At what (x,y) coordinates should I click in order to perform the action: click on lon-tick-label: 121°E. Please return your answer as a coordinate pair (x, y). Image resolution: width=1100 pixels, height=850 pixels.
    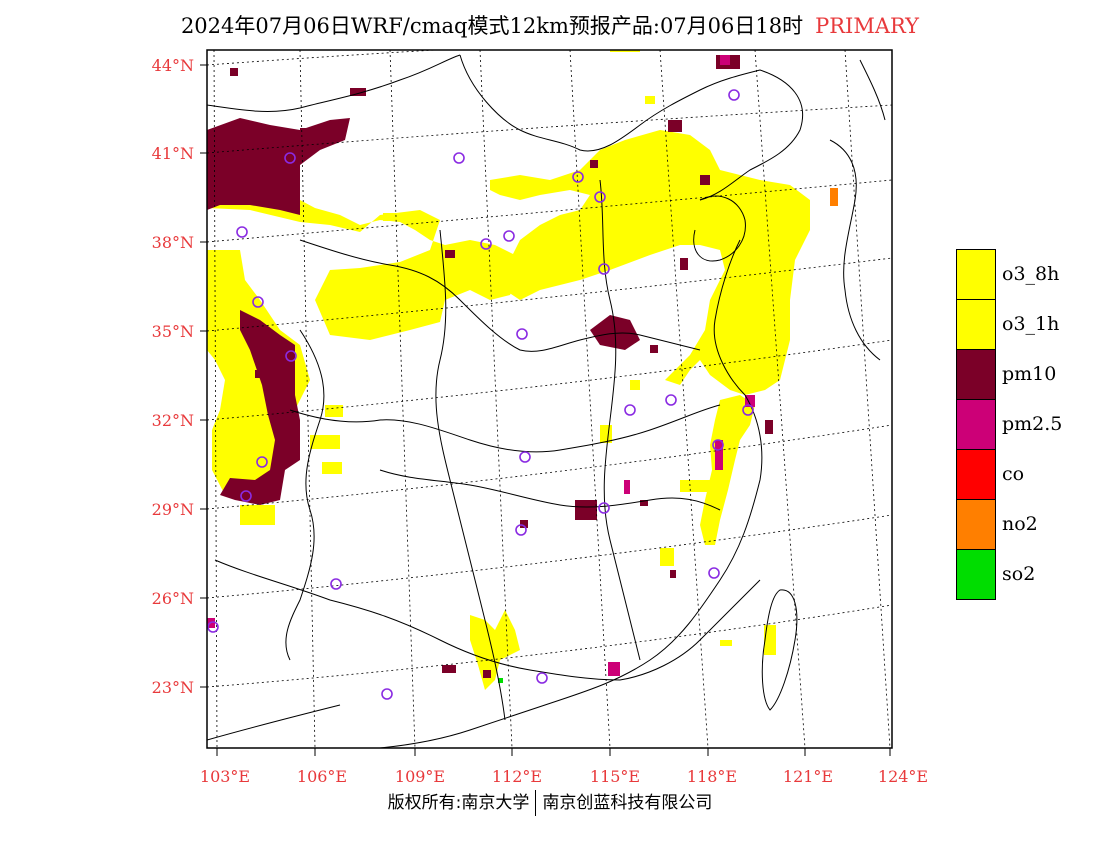
    Looking at the image, I should click on (808, 776).